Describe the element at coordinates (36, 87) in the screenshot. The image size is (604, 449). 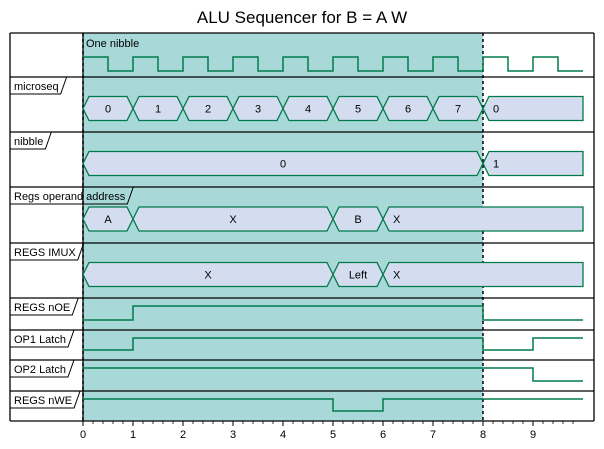
I see `signal-name: microseq` at that location.